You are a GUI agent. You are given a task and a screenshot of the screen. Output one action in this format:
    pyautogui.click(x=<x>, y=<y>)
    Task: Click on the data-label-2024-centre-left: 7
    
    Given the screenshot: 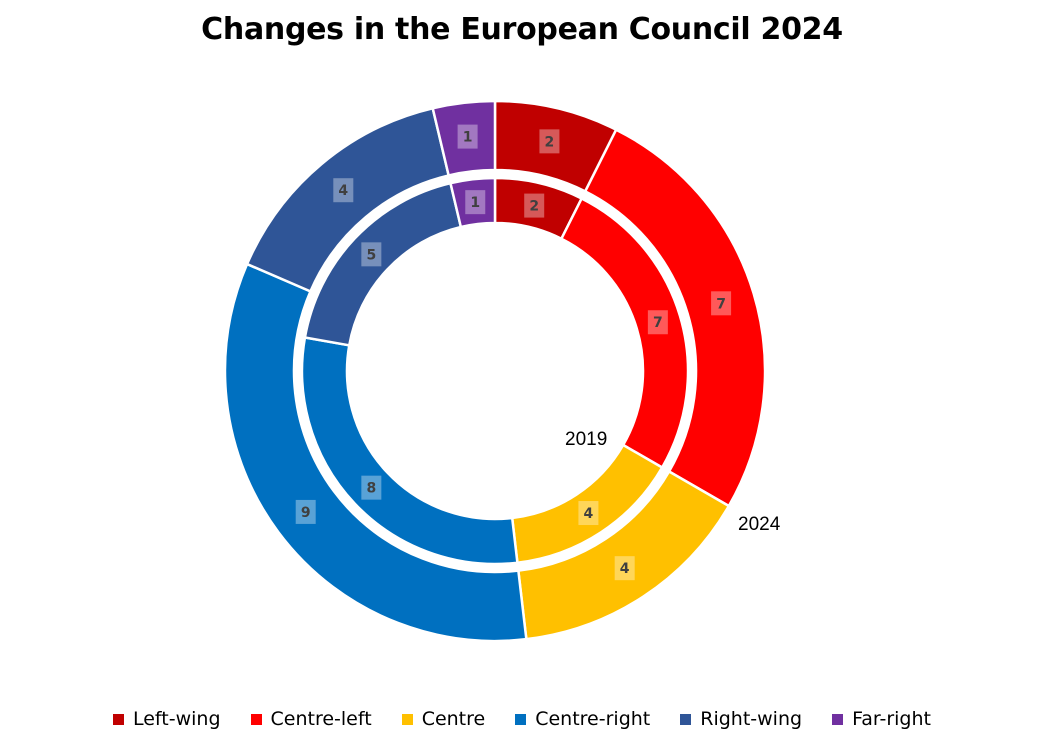 What is the action you would take?
    pyautogui.click(x=721, y=303)
    